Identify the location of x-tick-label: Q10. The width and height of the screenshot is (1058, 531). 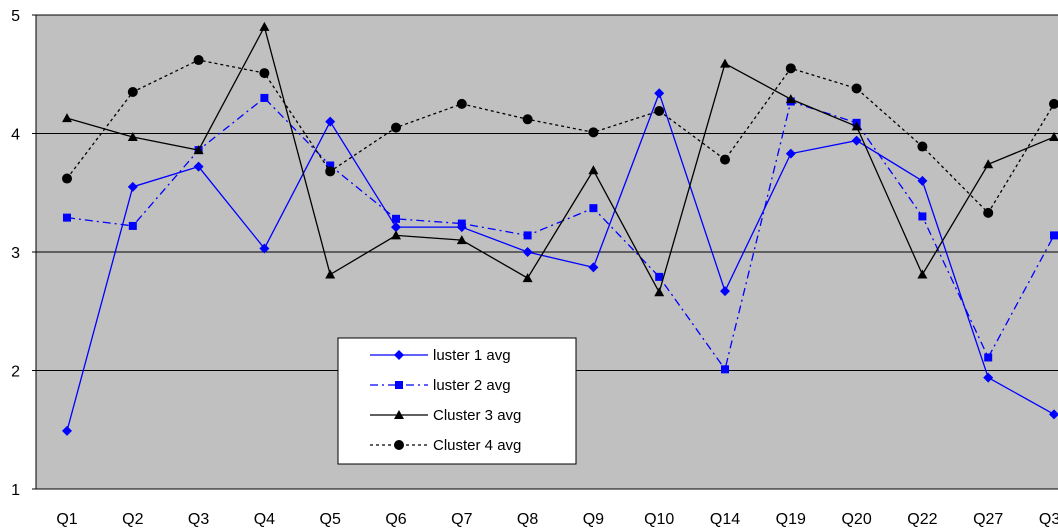
(659, 519).